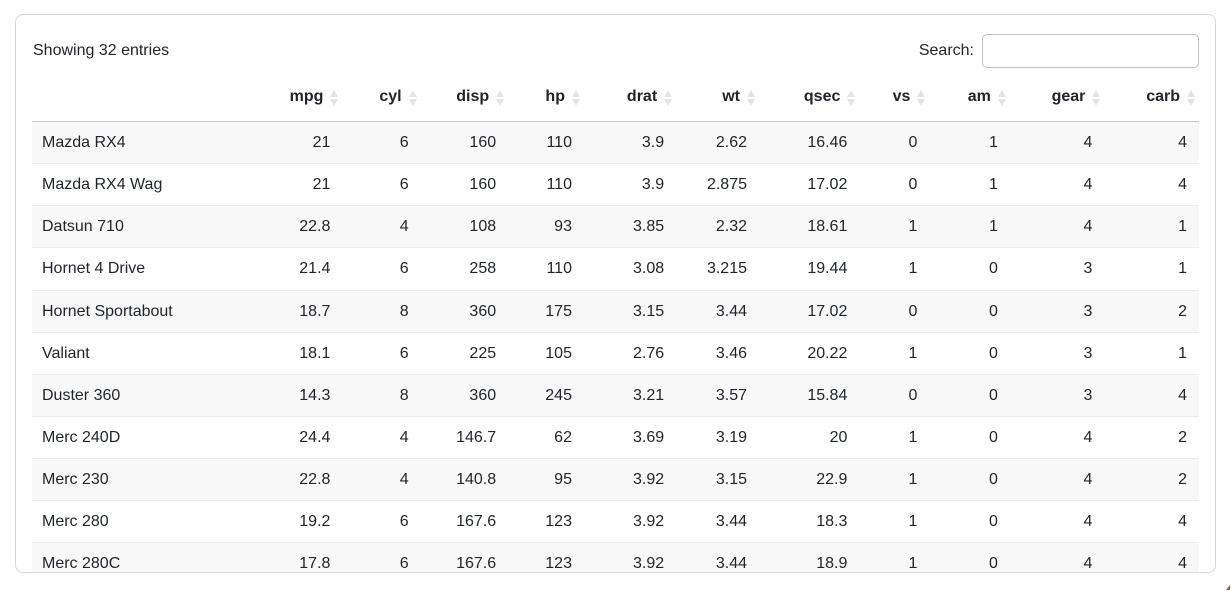 The width and height of the screenshot is (1231, 591). What do you see at coordinates (827, 353) in the screenshot?
I see `cell-qsec: 20.22` at bounding box center [827, 353].